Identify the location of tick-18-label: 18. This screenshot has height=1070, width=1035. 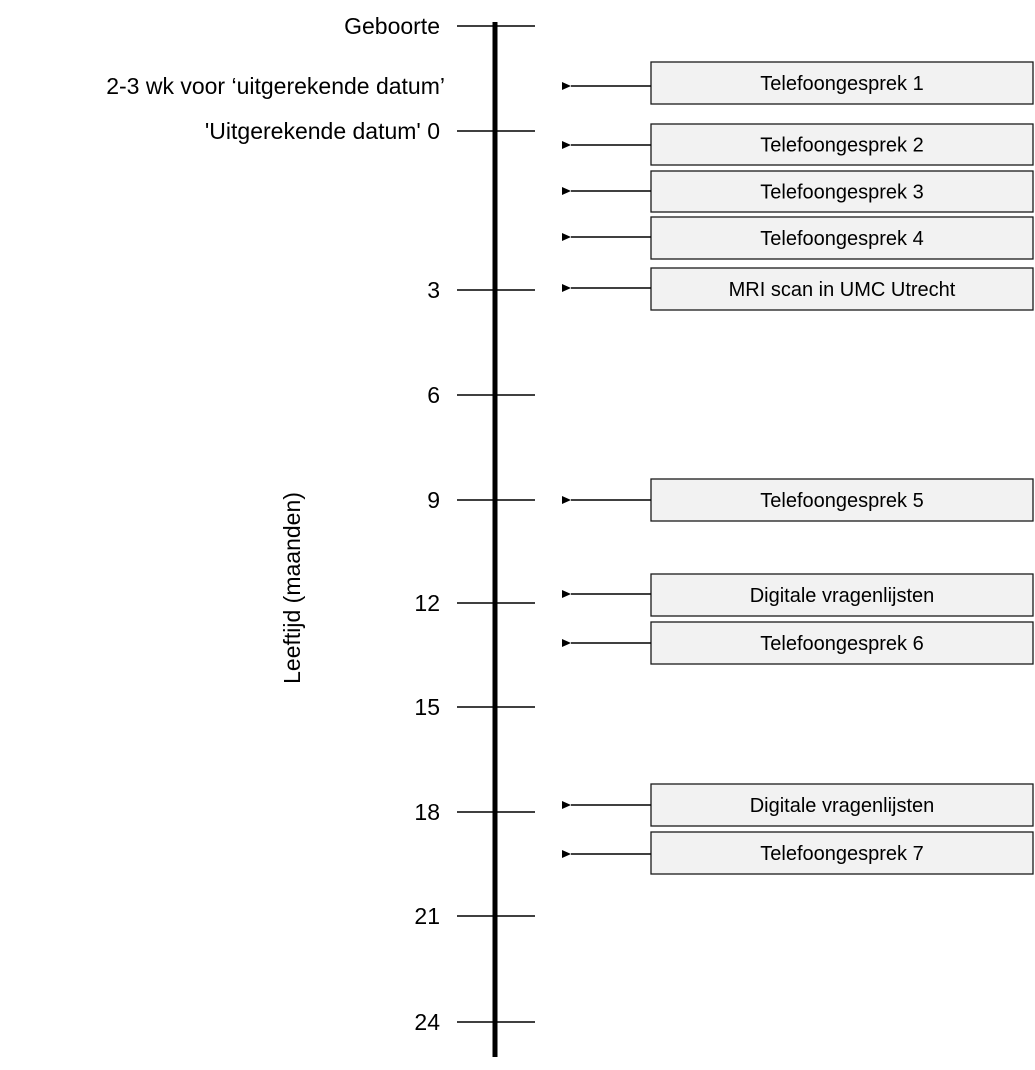
(427, 812).